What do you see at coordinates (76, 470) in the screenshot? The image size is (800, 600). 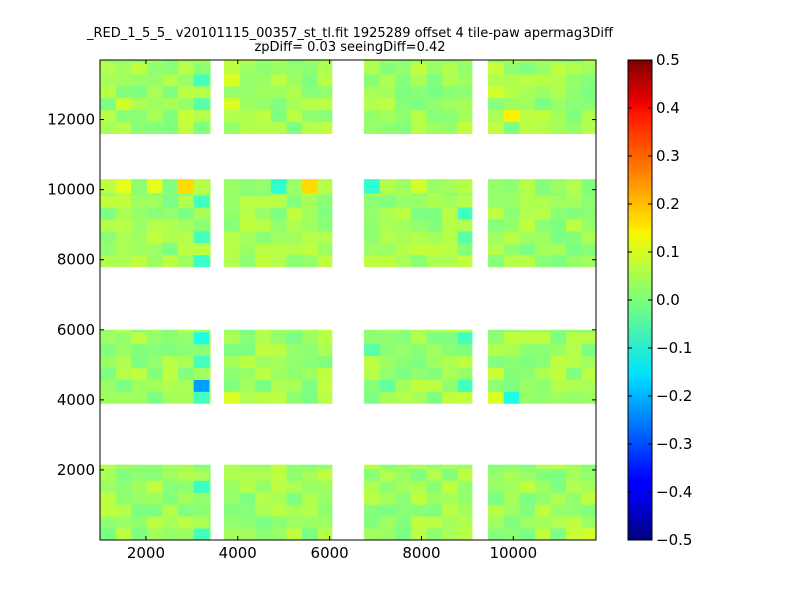 I see `y-tick-label: 2000` at bounding box center [76, 470].